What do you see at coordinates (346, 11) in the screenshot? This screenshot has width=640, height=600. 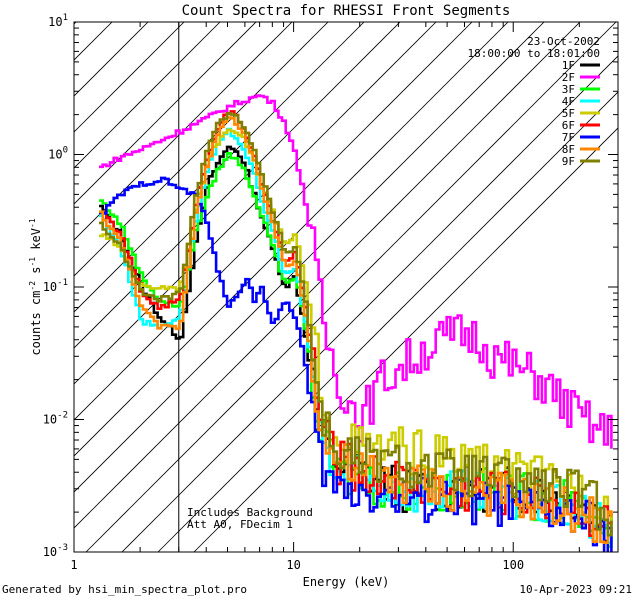 I see `chart-title: Count Spectra for RHESSI Front Segments` at bounding box center [346, 11].